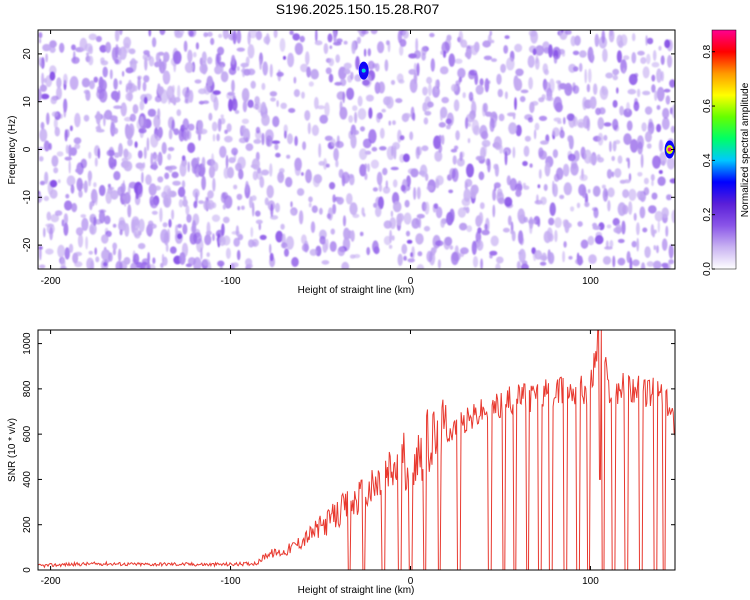 This screenshot has height=600, width=750. Describe the element at coordinates (27, 479) in the screenshot. I see `y-tick-label: 400` at that location.